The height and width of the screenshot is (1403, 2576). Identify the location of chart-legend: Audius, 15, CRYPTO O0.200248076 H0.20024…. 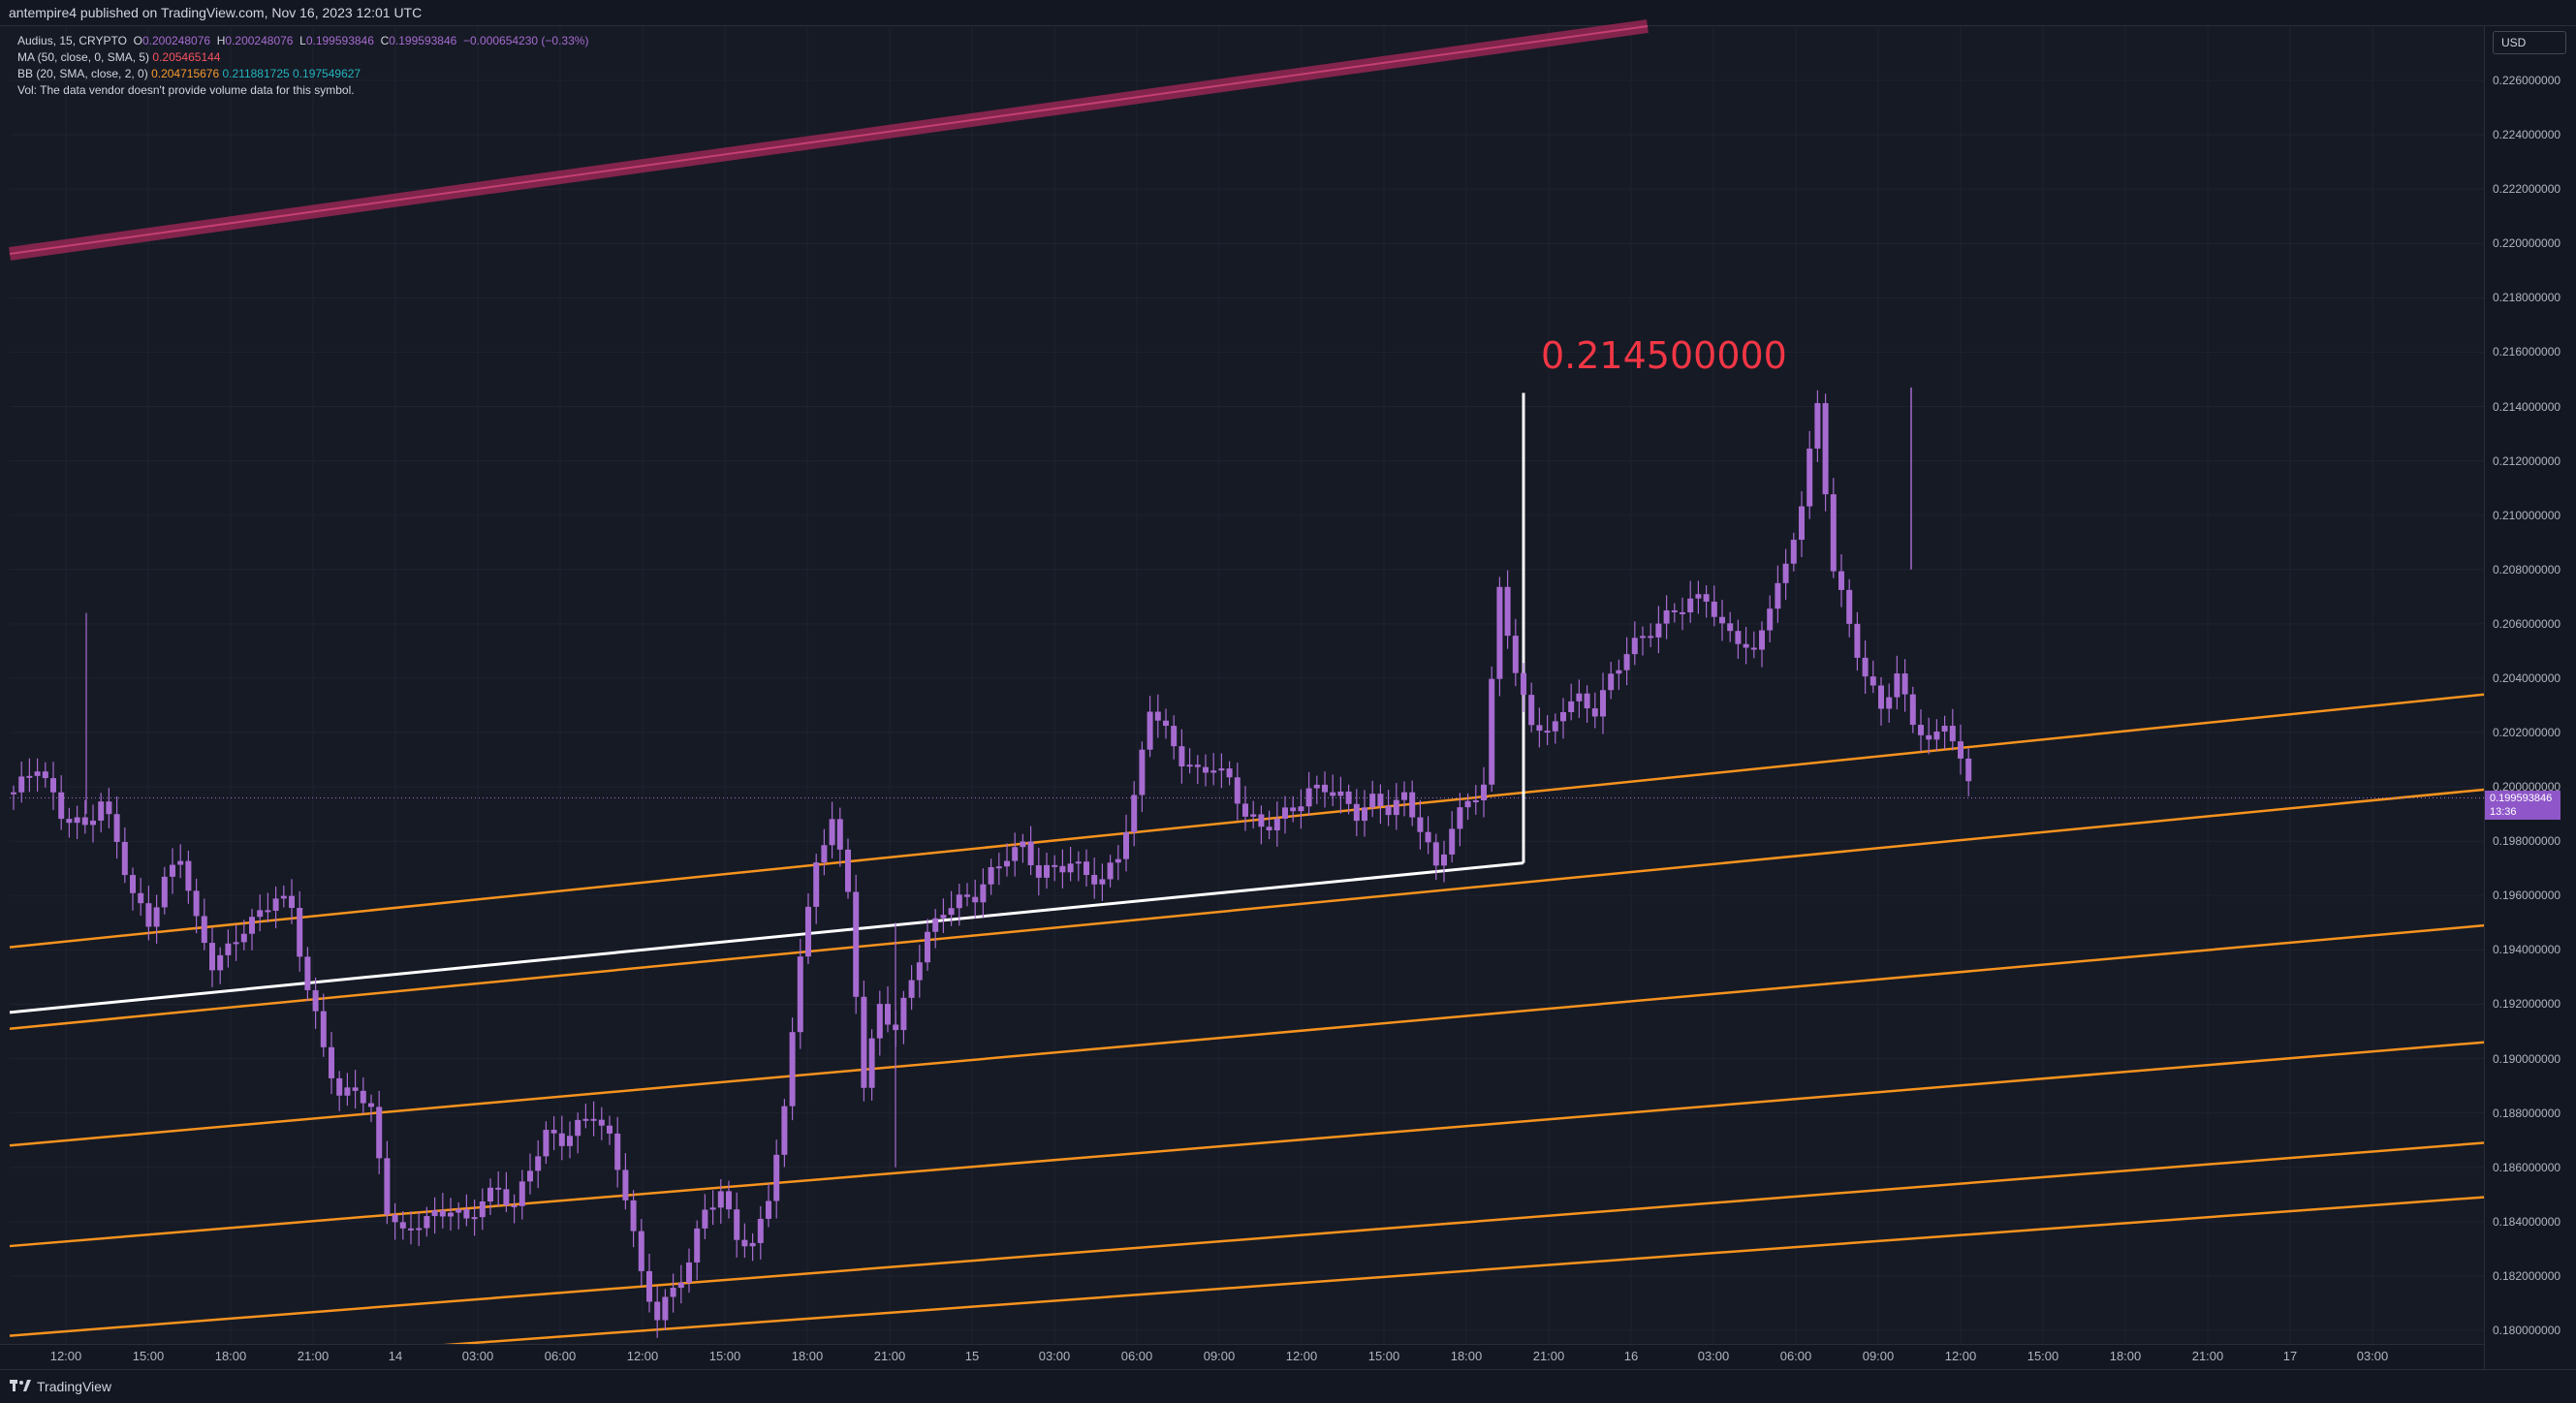
(302, 66).